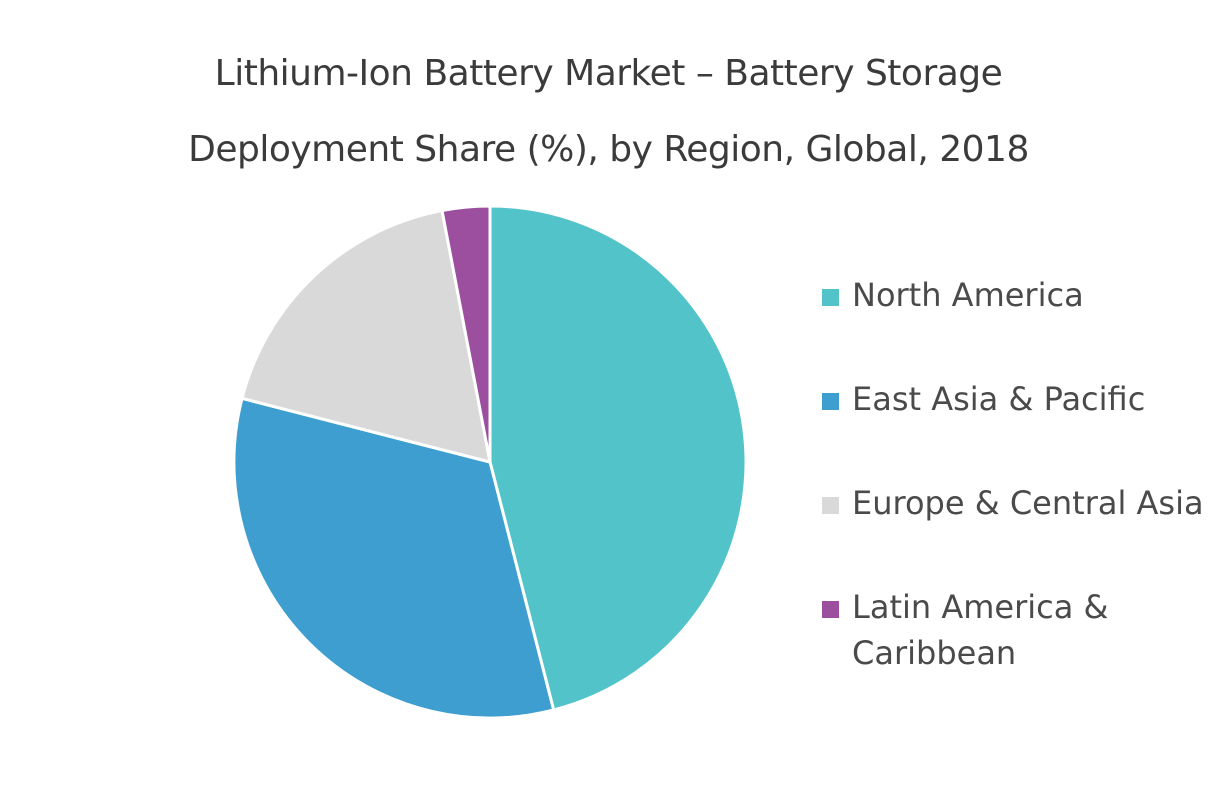  I want to click on pie-slice-latin-america-caribbean, so click(466, 334).